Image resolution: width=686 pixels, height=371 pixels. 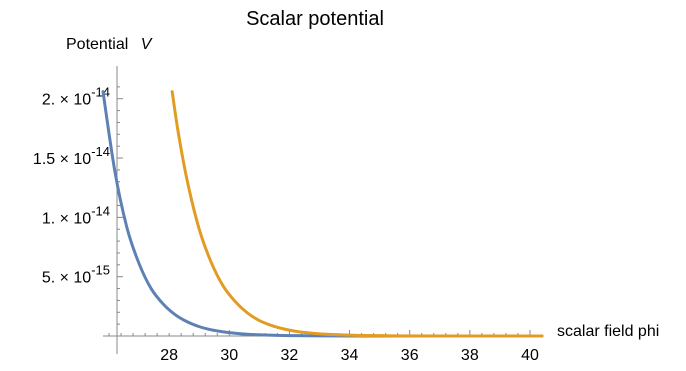 I want to click on x-tick-label: 28, so click(x=169, y=355).